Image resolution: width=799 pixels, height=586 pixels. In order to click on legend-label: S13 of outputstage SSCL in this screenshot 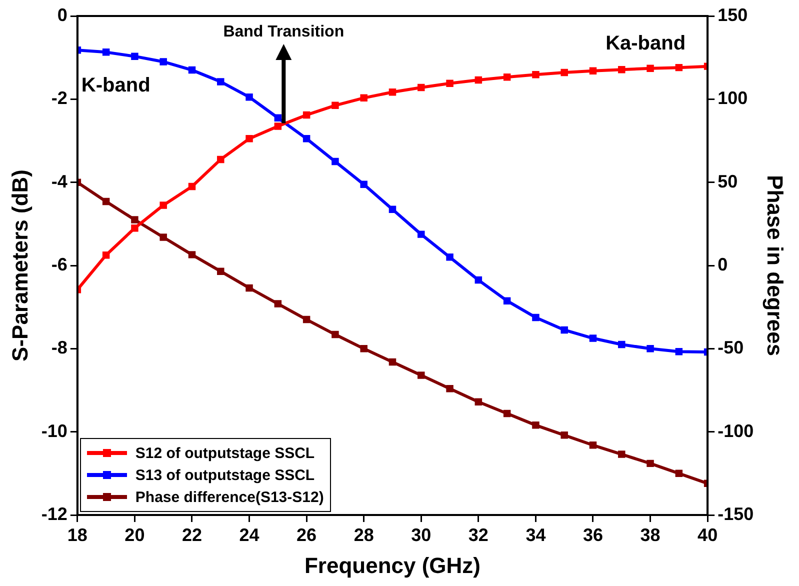, I will do `click(225, 475)`.